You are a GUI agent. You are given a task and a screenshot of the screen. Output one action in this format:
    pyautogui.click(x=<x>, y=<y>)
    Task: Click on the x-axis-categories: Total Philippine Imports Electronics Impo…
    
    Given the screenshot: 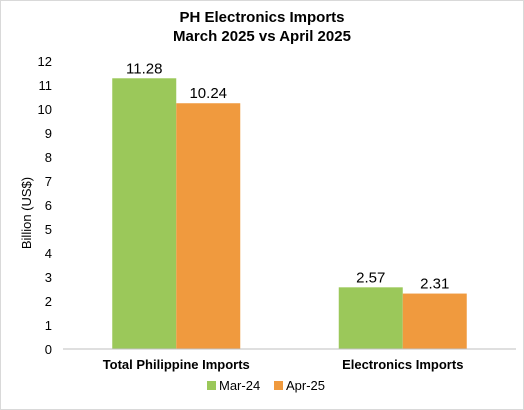 What is the action you would take?
    pyautogui.click(x=283, y=364)
    